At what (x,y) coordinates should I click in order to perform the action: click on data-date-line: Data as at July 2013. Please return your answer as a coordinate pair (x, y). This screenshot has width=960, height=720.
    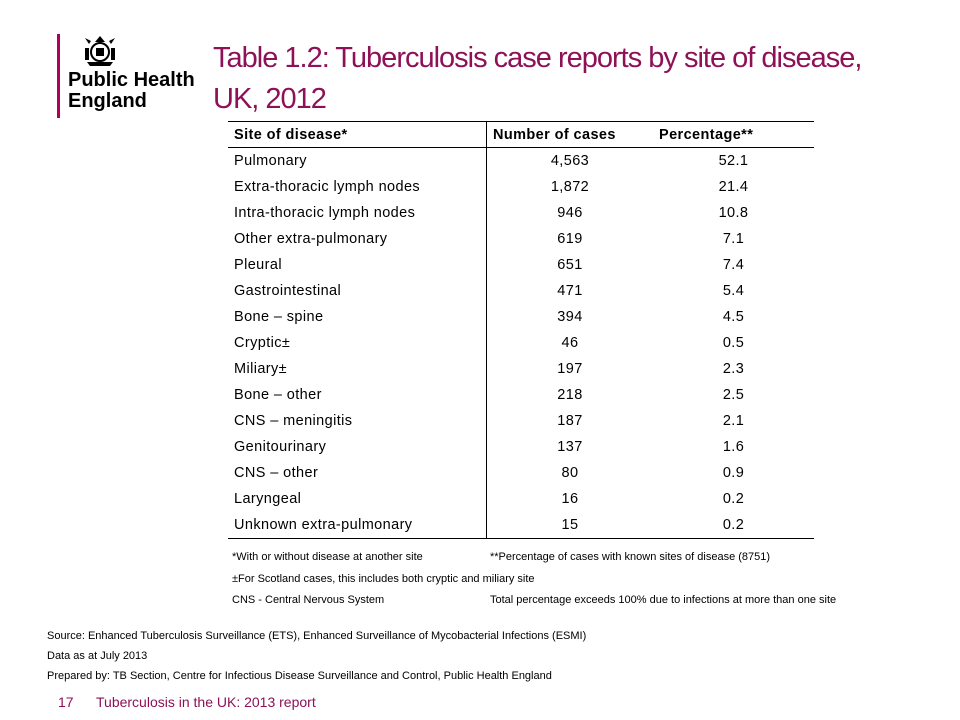
    Looking at the image, I should click on (97, 656).